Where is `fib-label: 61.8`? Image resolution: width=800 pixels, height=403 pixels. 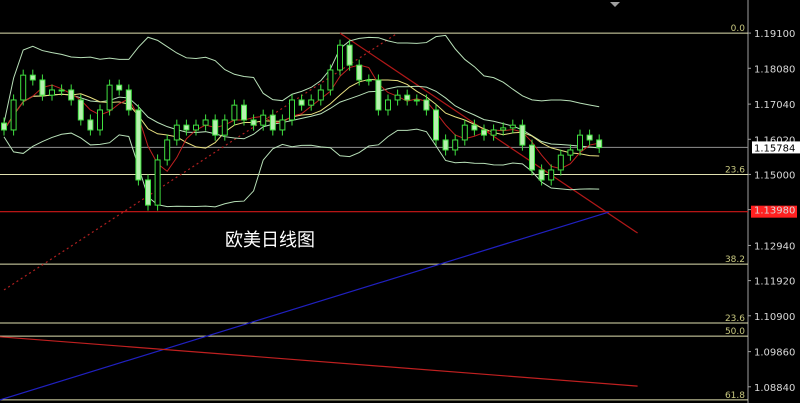
fib-label: 61.8 is located at coordinates (735, 396).